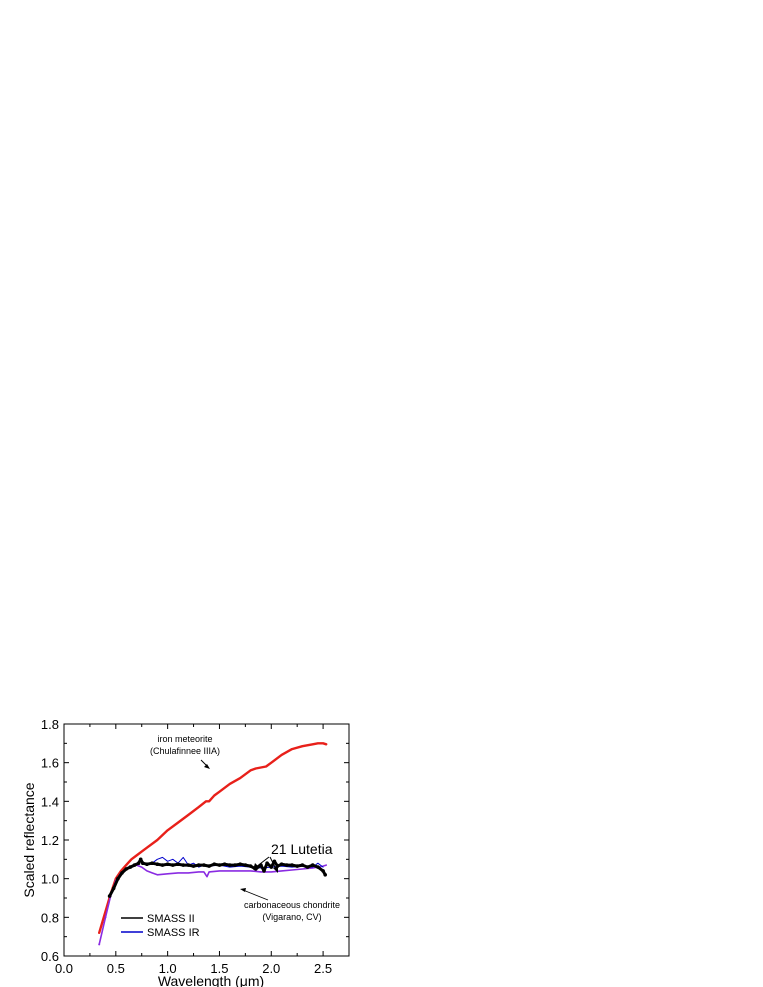  What do you see at coordinates (50, 724) in the screenshot?
I see `y-tick-label: 1.8` at bounding box center [50, 724].